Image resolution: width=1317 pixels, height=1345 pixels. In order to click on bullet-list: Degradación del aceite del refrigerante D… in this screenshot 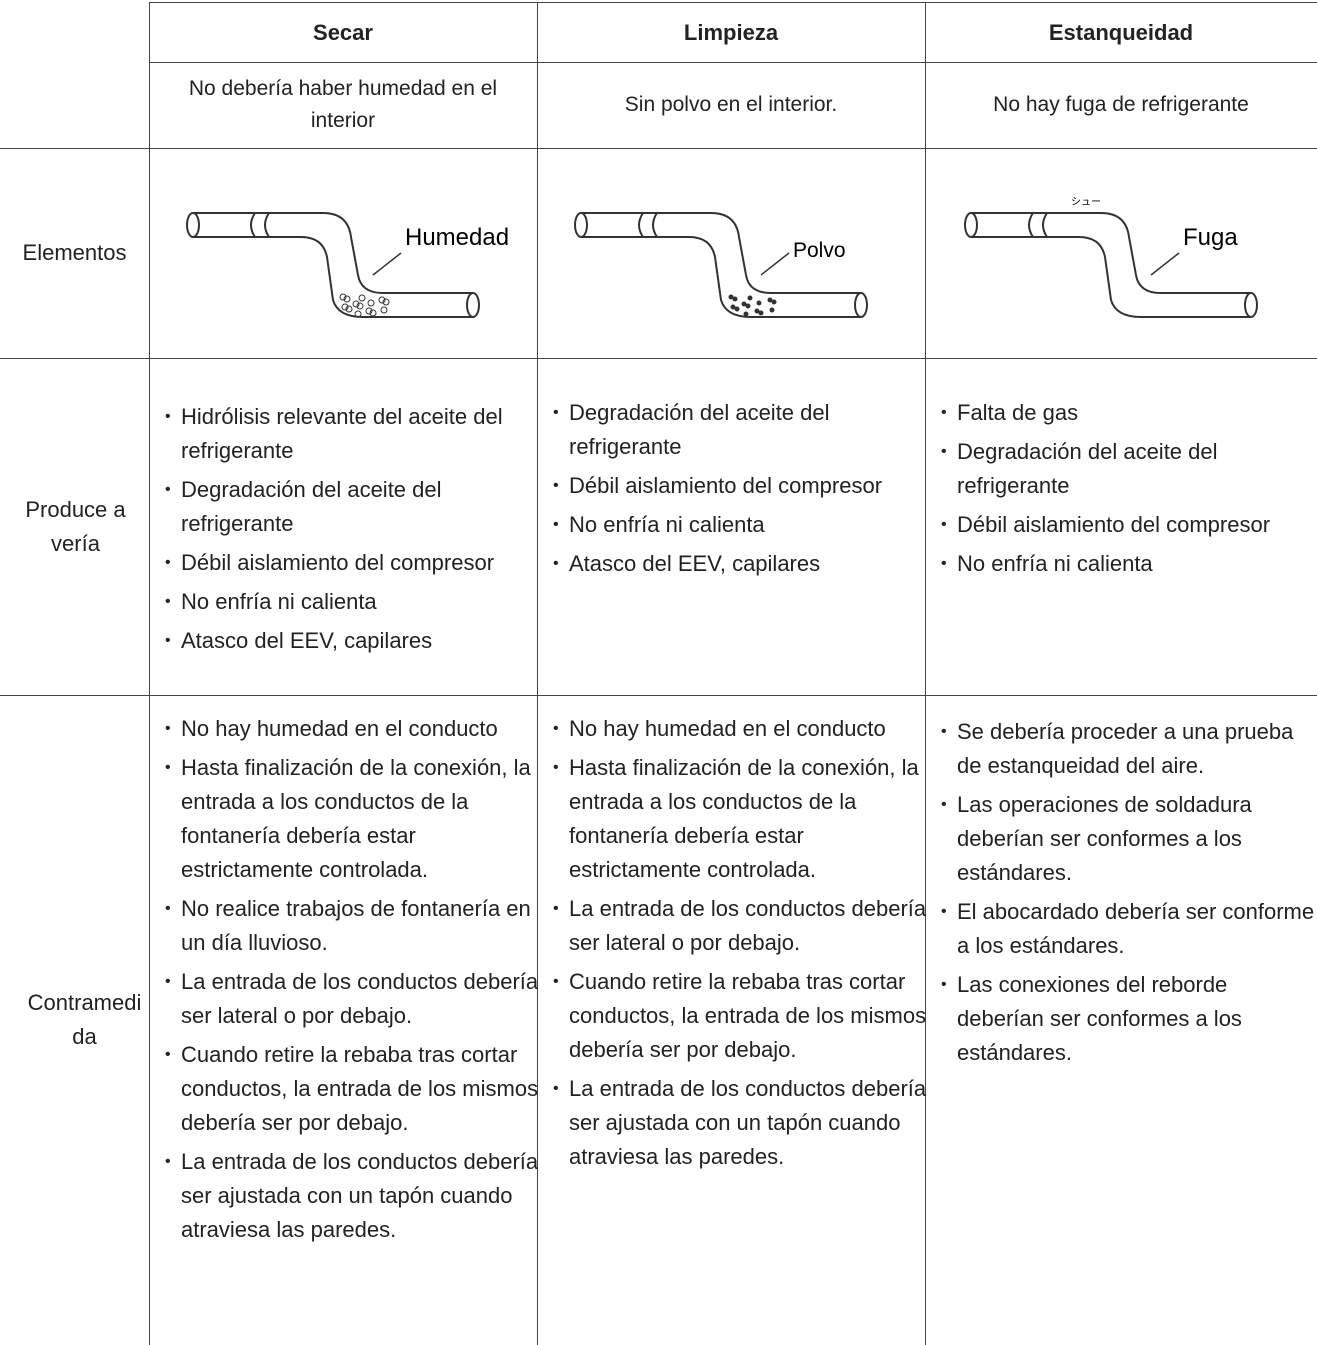, I will do `click(736, 488)`.